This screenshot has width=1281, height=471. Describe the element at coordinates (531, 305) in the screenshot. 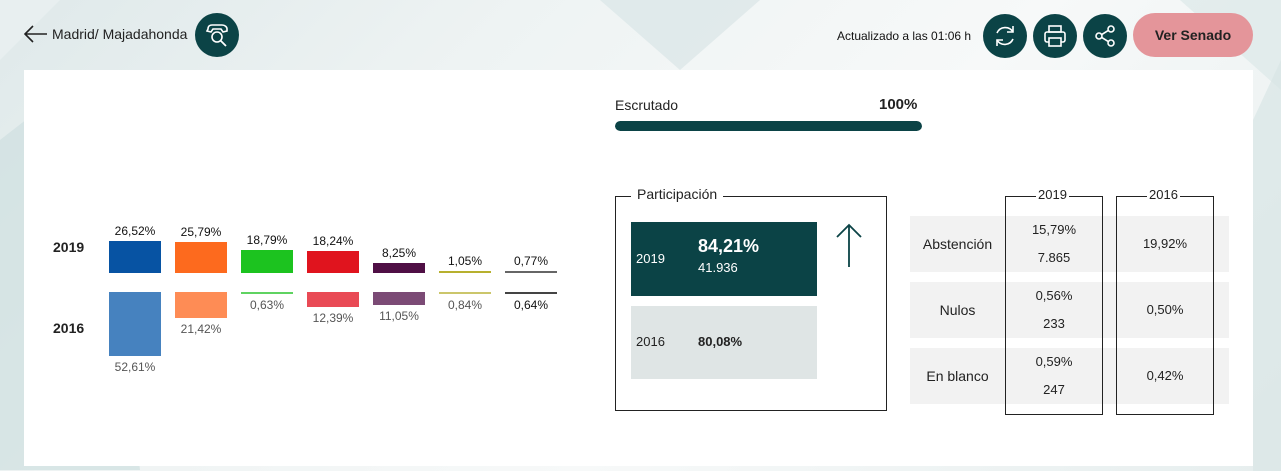

I see `bar-label-2016: 0,64%` at that location.